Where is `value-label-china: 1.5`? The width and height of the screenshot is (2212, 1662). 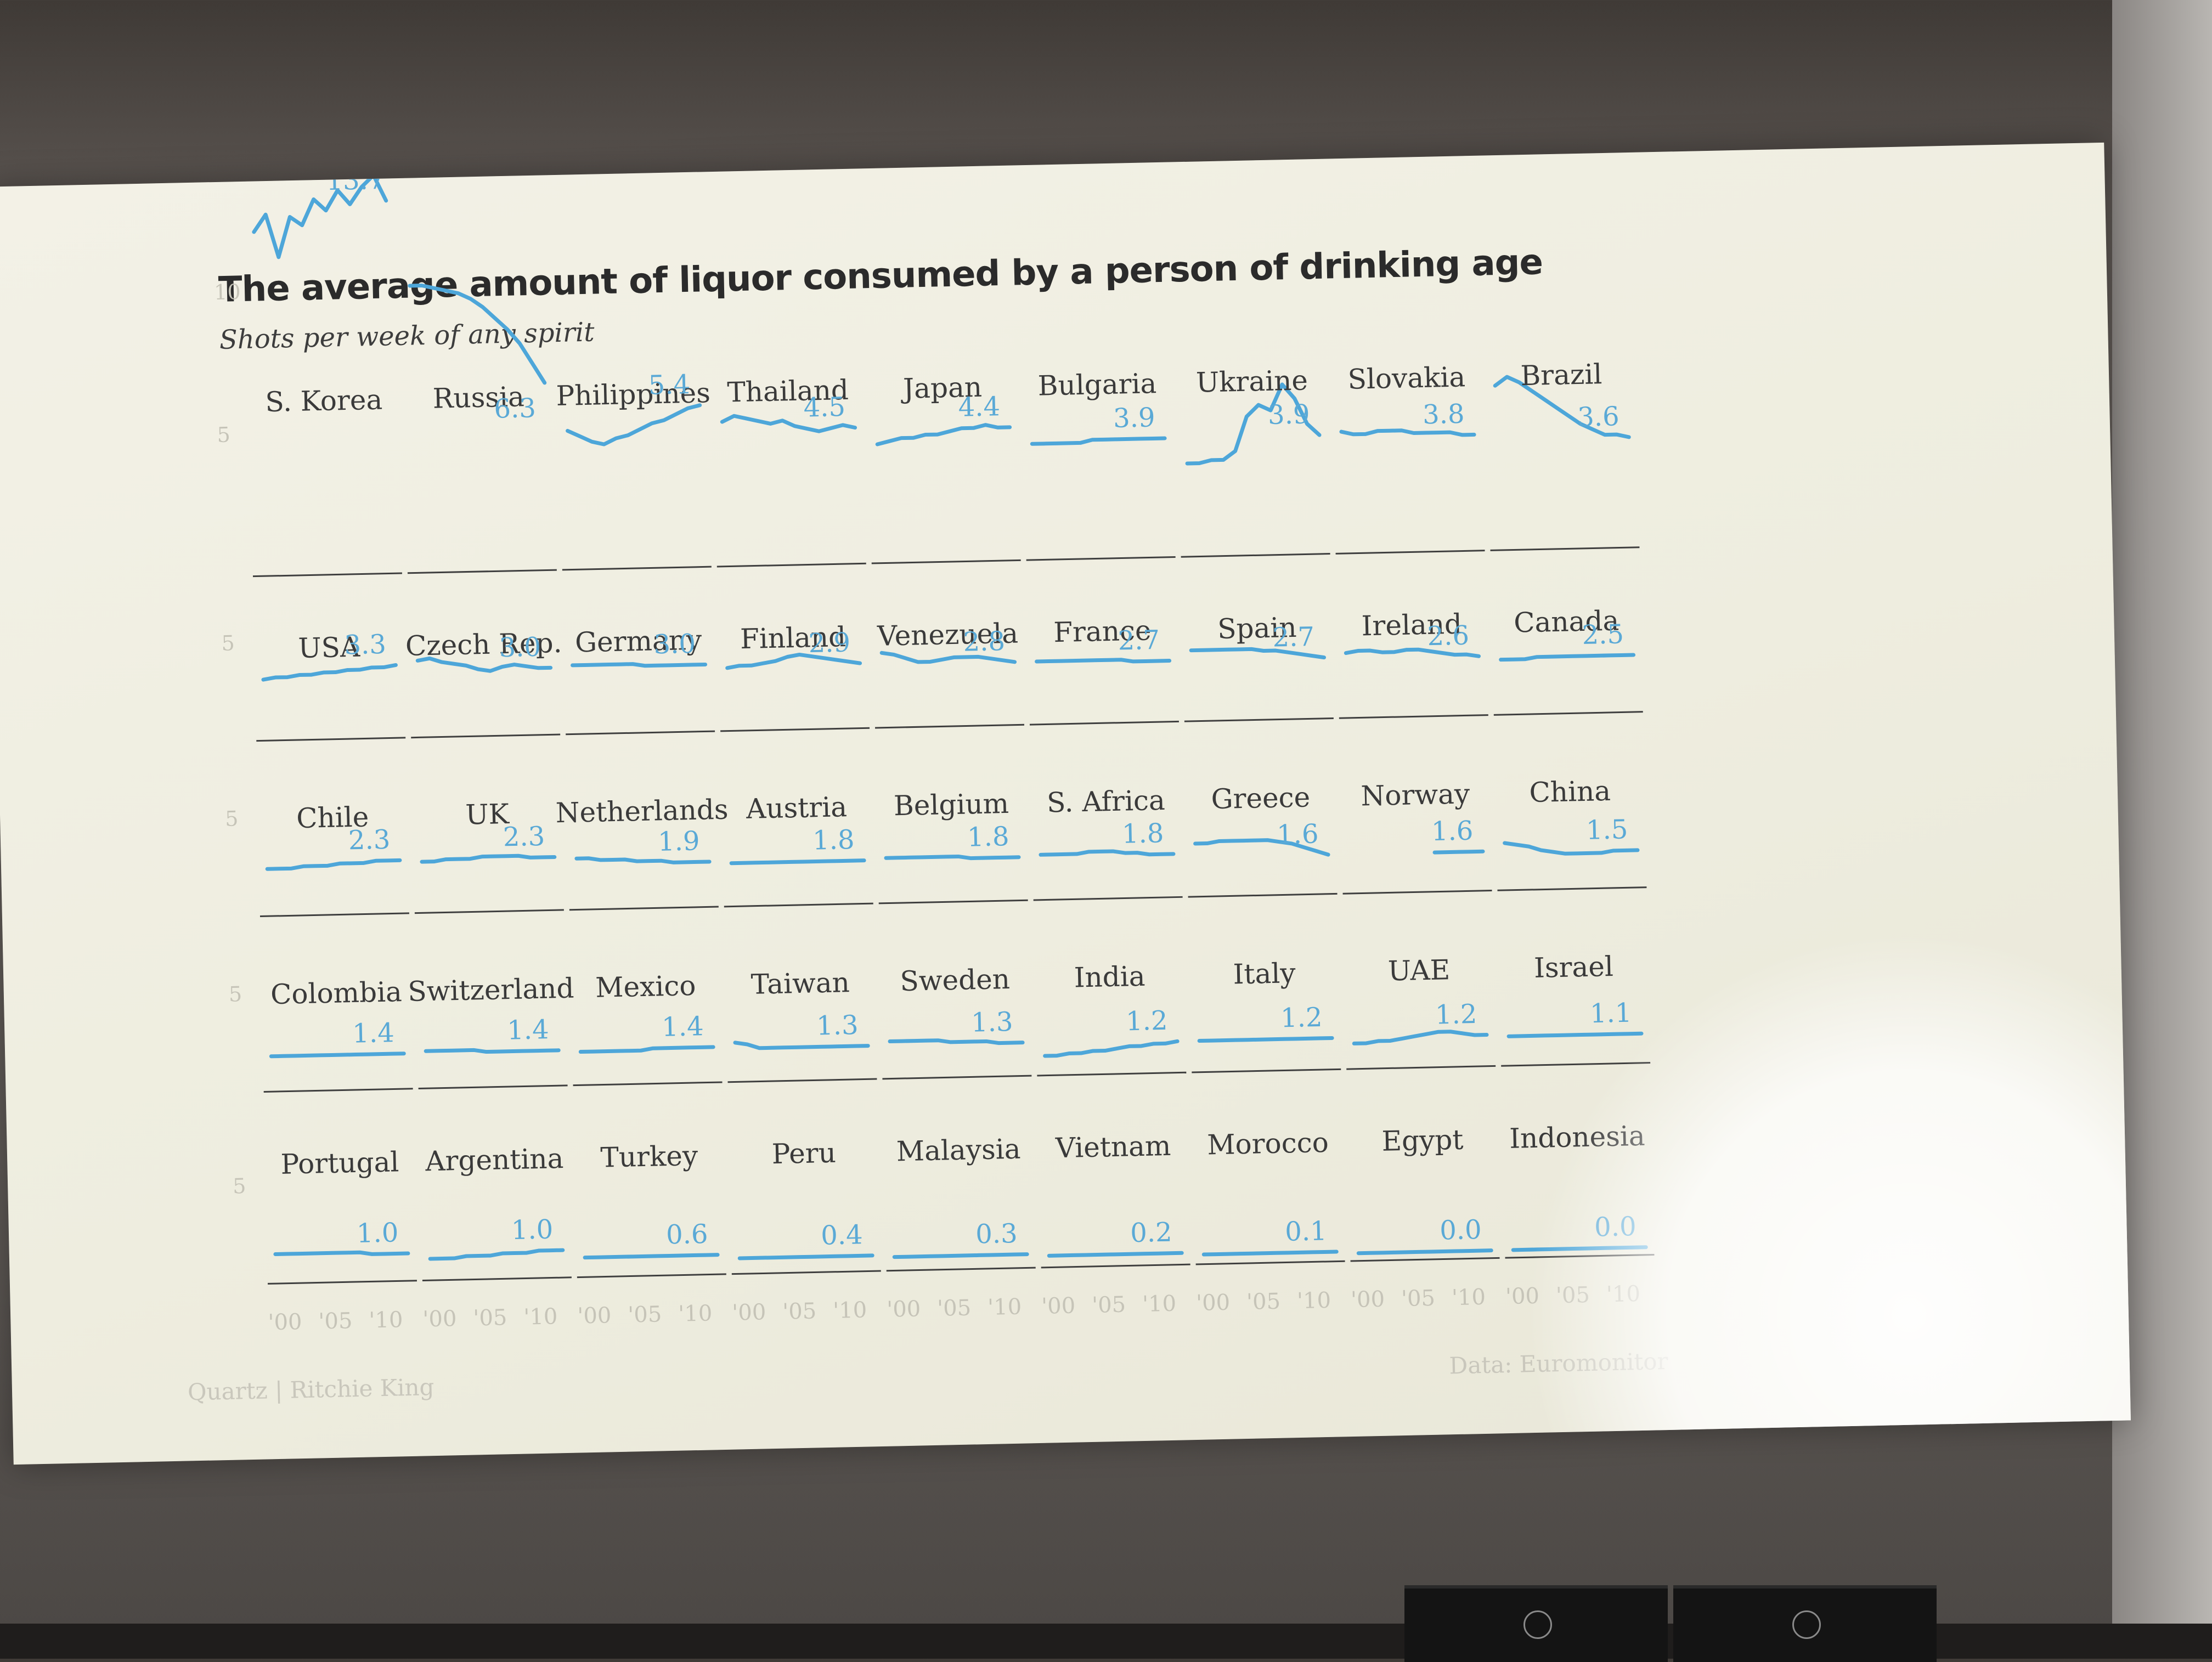 value-label-china: 1.5 is located at coordinates (1606, 830).